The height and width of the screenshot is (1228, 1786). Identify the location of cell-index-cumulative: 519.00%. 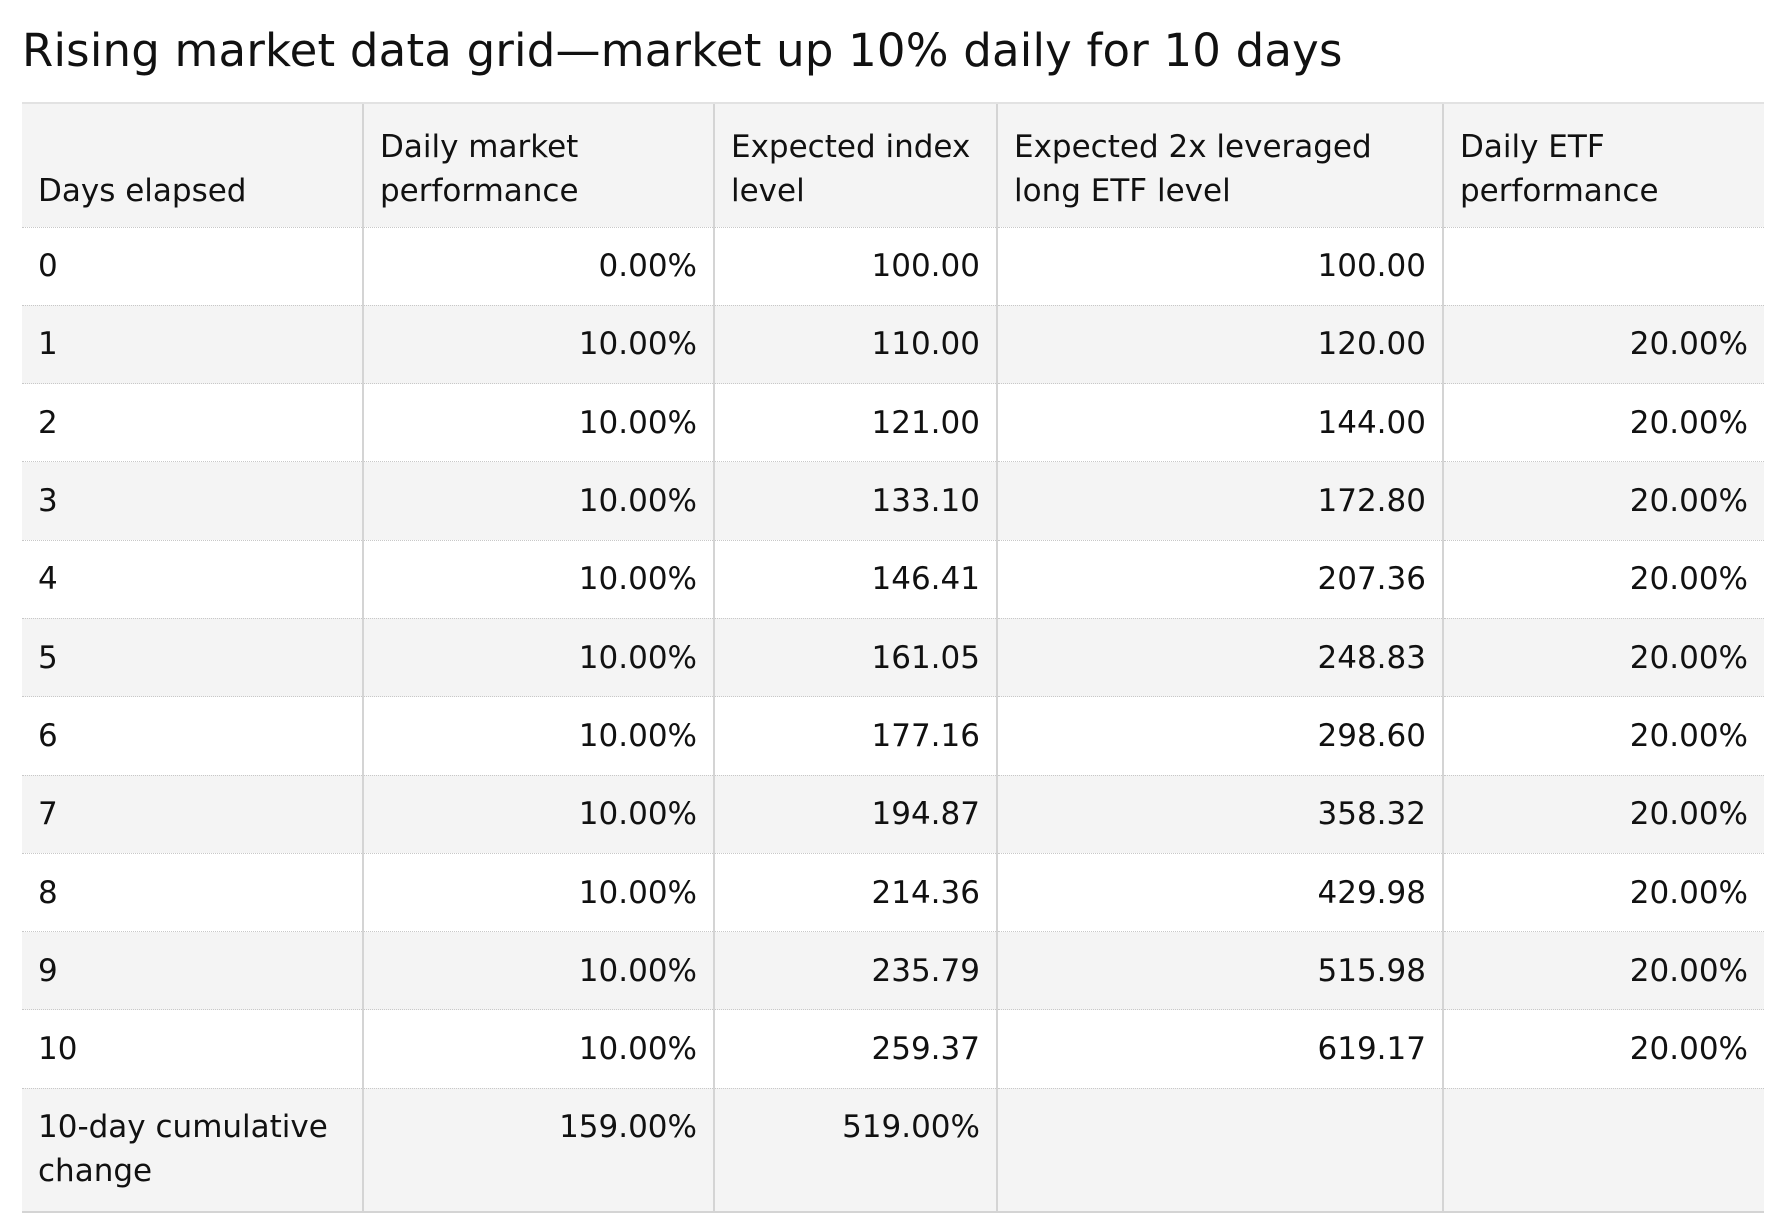
(855, 1150).